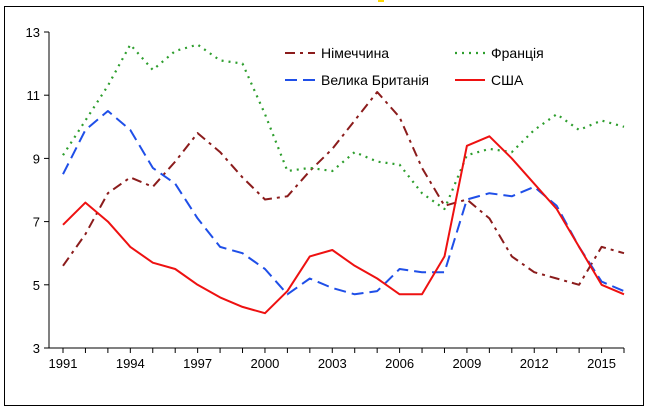 The height and width of the screenshot is (417, 650). I want to click on legend-label-0: Німеччина, so click(355, 53).